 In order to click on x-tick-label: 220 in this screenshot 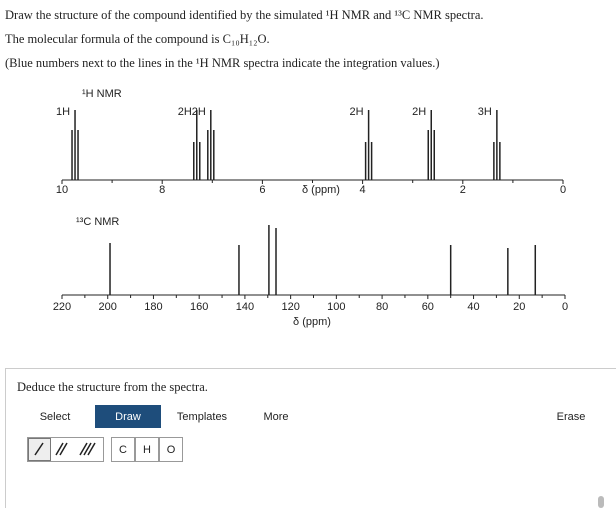, I will do `click(62, 307)`.